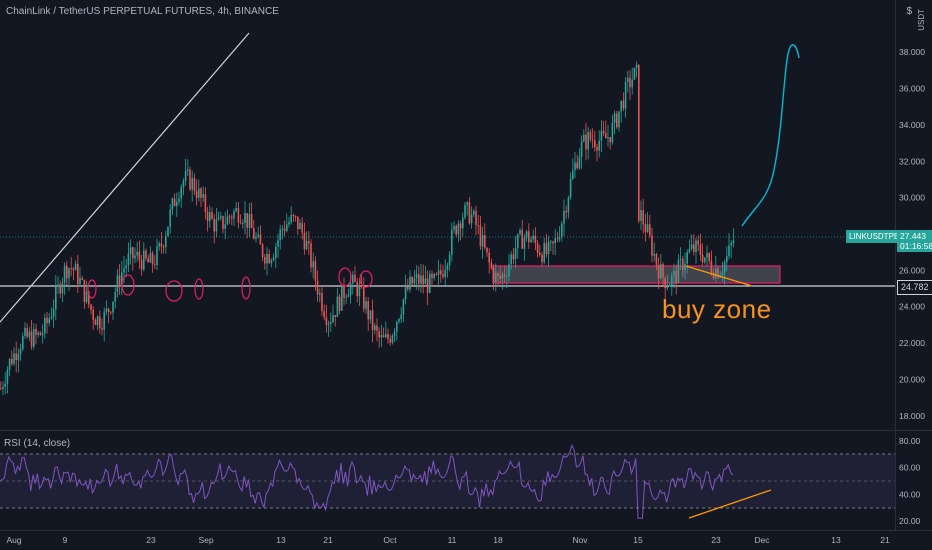 This screenshot has width=932, height=550. What do you see at coordinates (717, 309) in the screenshot?
I see `buy-zone-label: buy zone` at bounding box center [717, 309].